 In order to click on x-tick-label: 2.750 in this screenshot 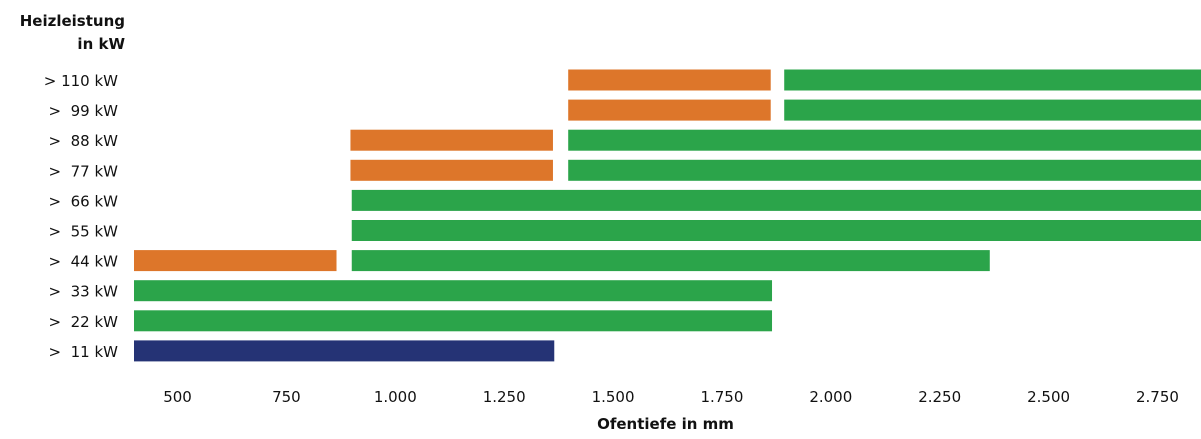, I will do `click(1157, 397)`.